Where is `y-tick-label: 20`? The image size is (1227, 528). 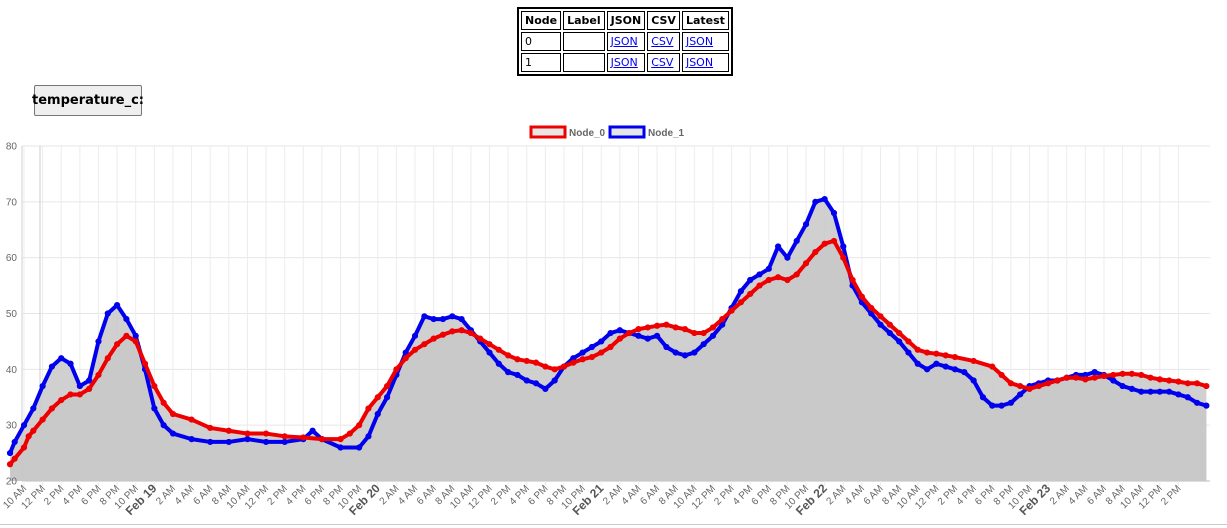 y-tick-label: 20 is located at coordinates (12, 482).